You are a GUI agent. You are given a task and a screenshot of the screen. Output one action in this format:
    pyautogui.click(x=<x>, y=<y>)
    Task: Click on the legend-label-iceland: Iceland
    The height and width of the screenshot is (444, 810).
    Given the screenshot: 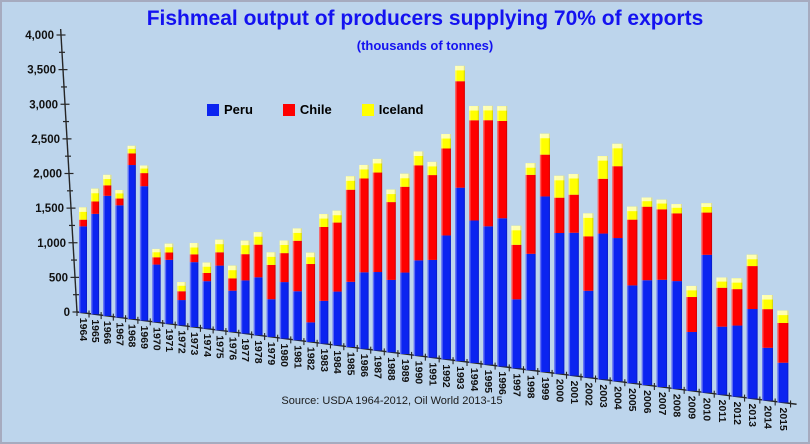 What is the action you would take?
    pyautogui.click(x=401, y=109)
    